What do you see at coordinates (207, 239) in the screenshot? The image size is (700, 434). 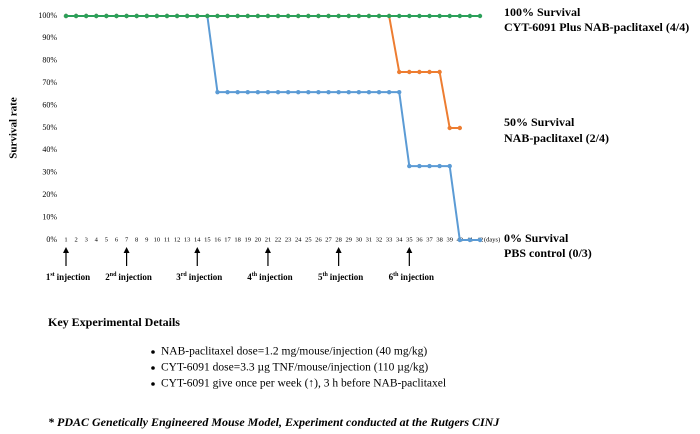 I see `x-tick-label: 15` at bounding box center [207, 239].